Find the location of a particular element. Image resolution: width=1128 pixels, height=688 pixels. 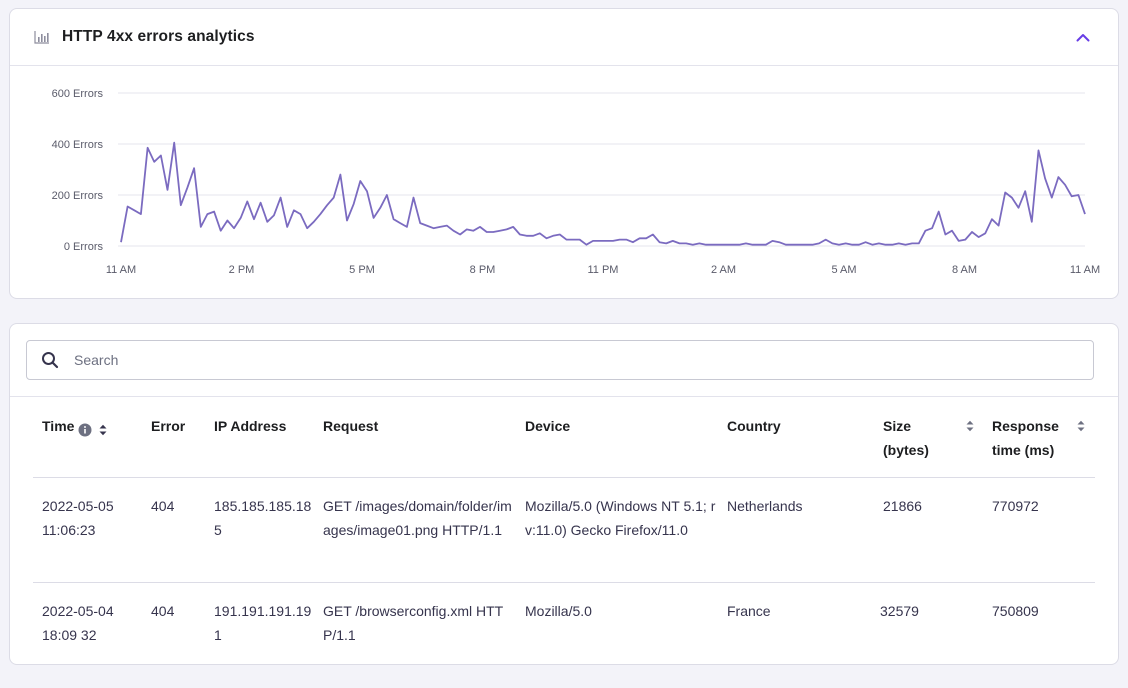

x-tick-label: 5 PM is located at coordinates (362, 270).